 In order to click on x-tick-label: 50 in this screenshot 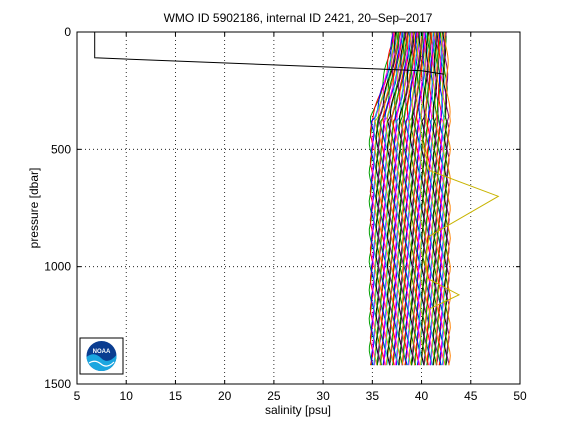, I will do `click(520, 396)`.